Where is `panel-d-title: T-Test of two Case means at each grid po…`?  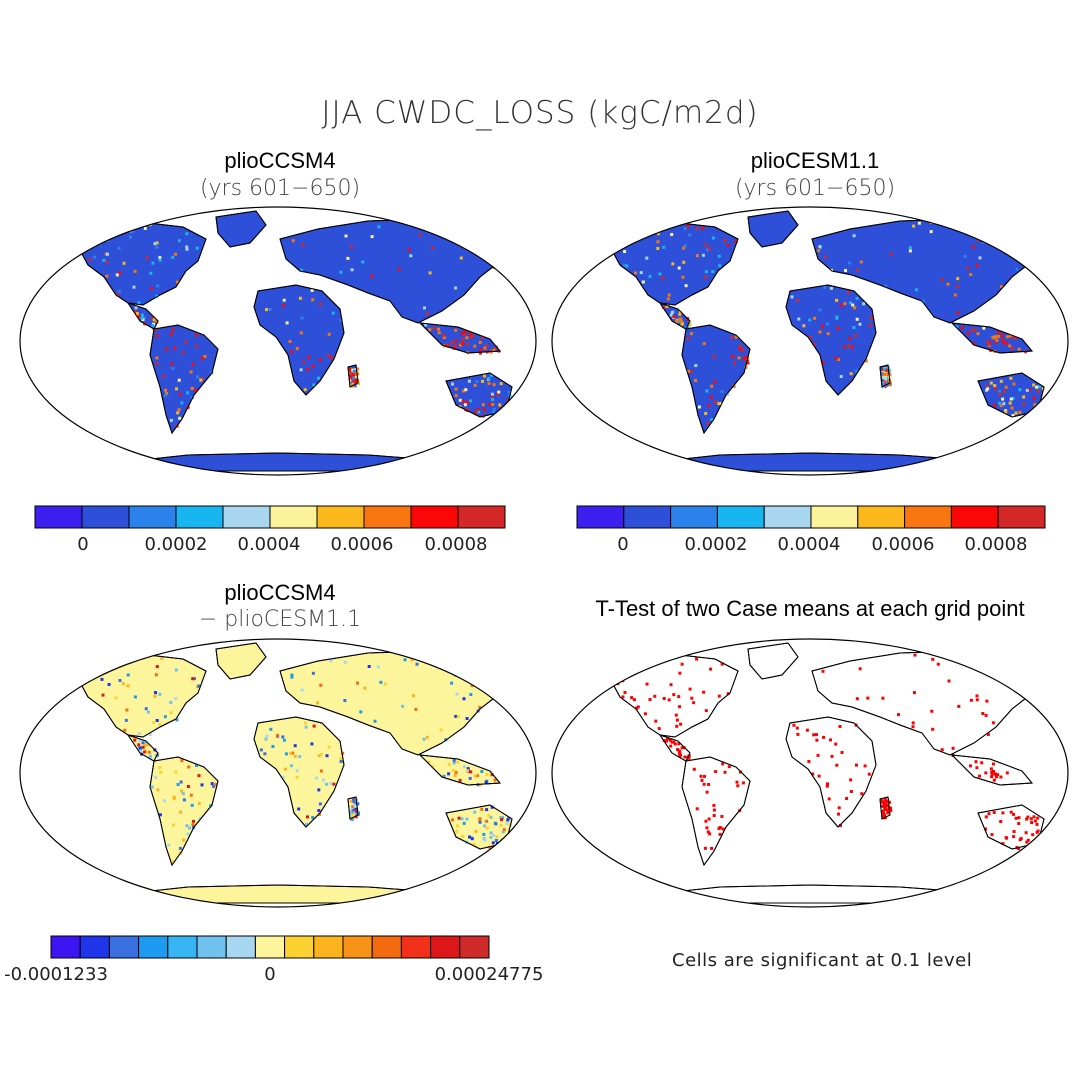
panel-d-title: T-Test of two Case means at each grid po… is located at coordinates (810, 608).